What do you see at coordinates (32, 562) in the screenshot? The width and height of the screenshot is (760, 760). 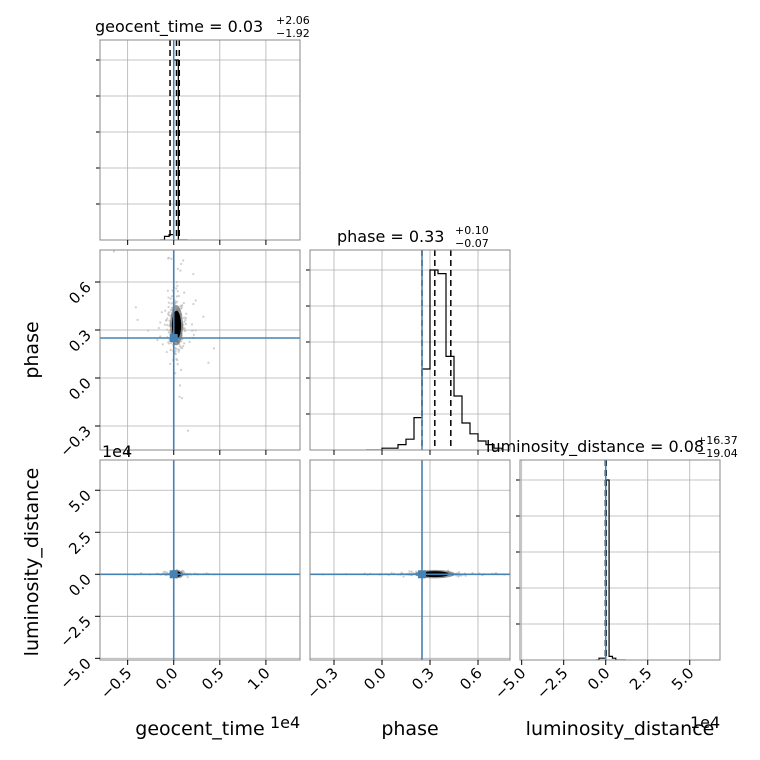 I see `y-axis-label-luminosity-distance: luminosity_distance` at bounding box center [32, 562].